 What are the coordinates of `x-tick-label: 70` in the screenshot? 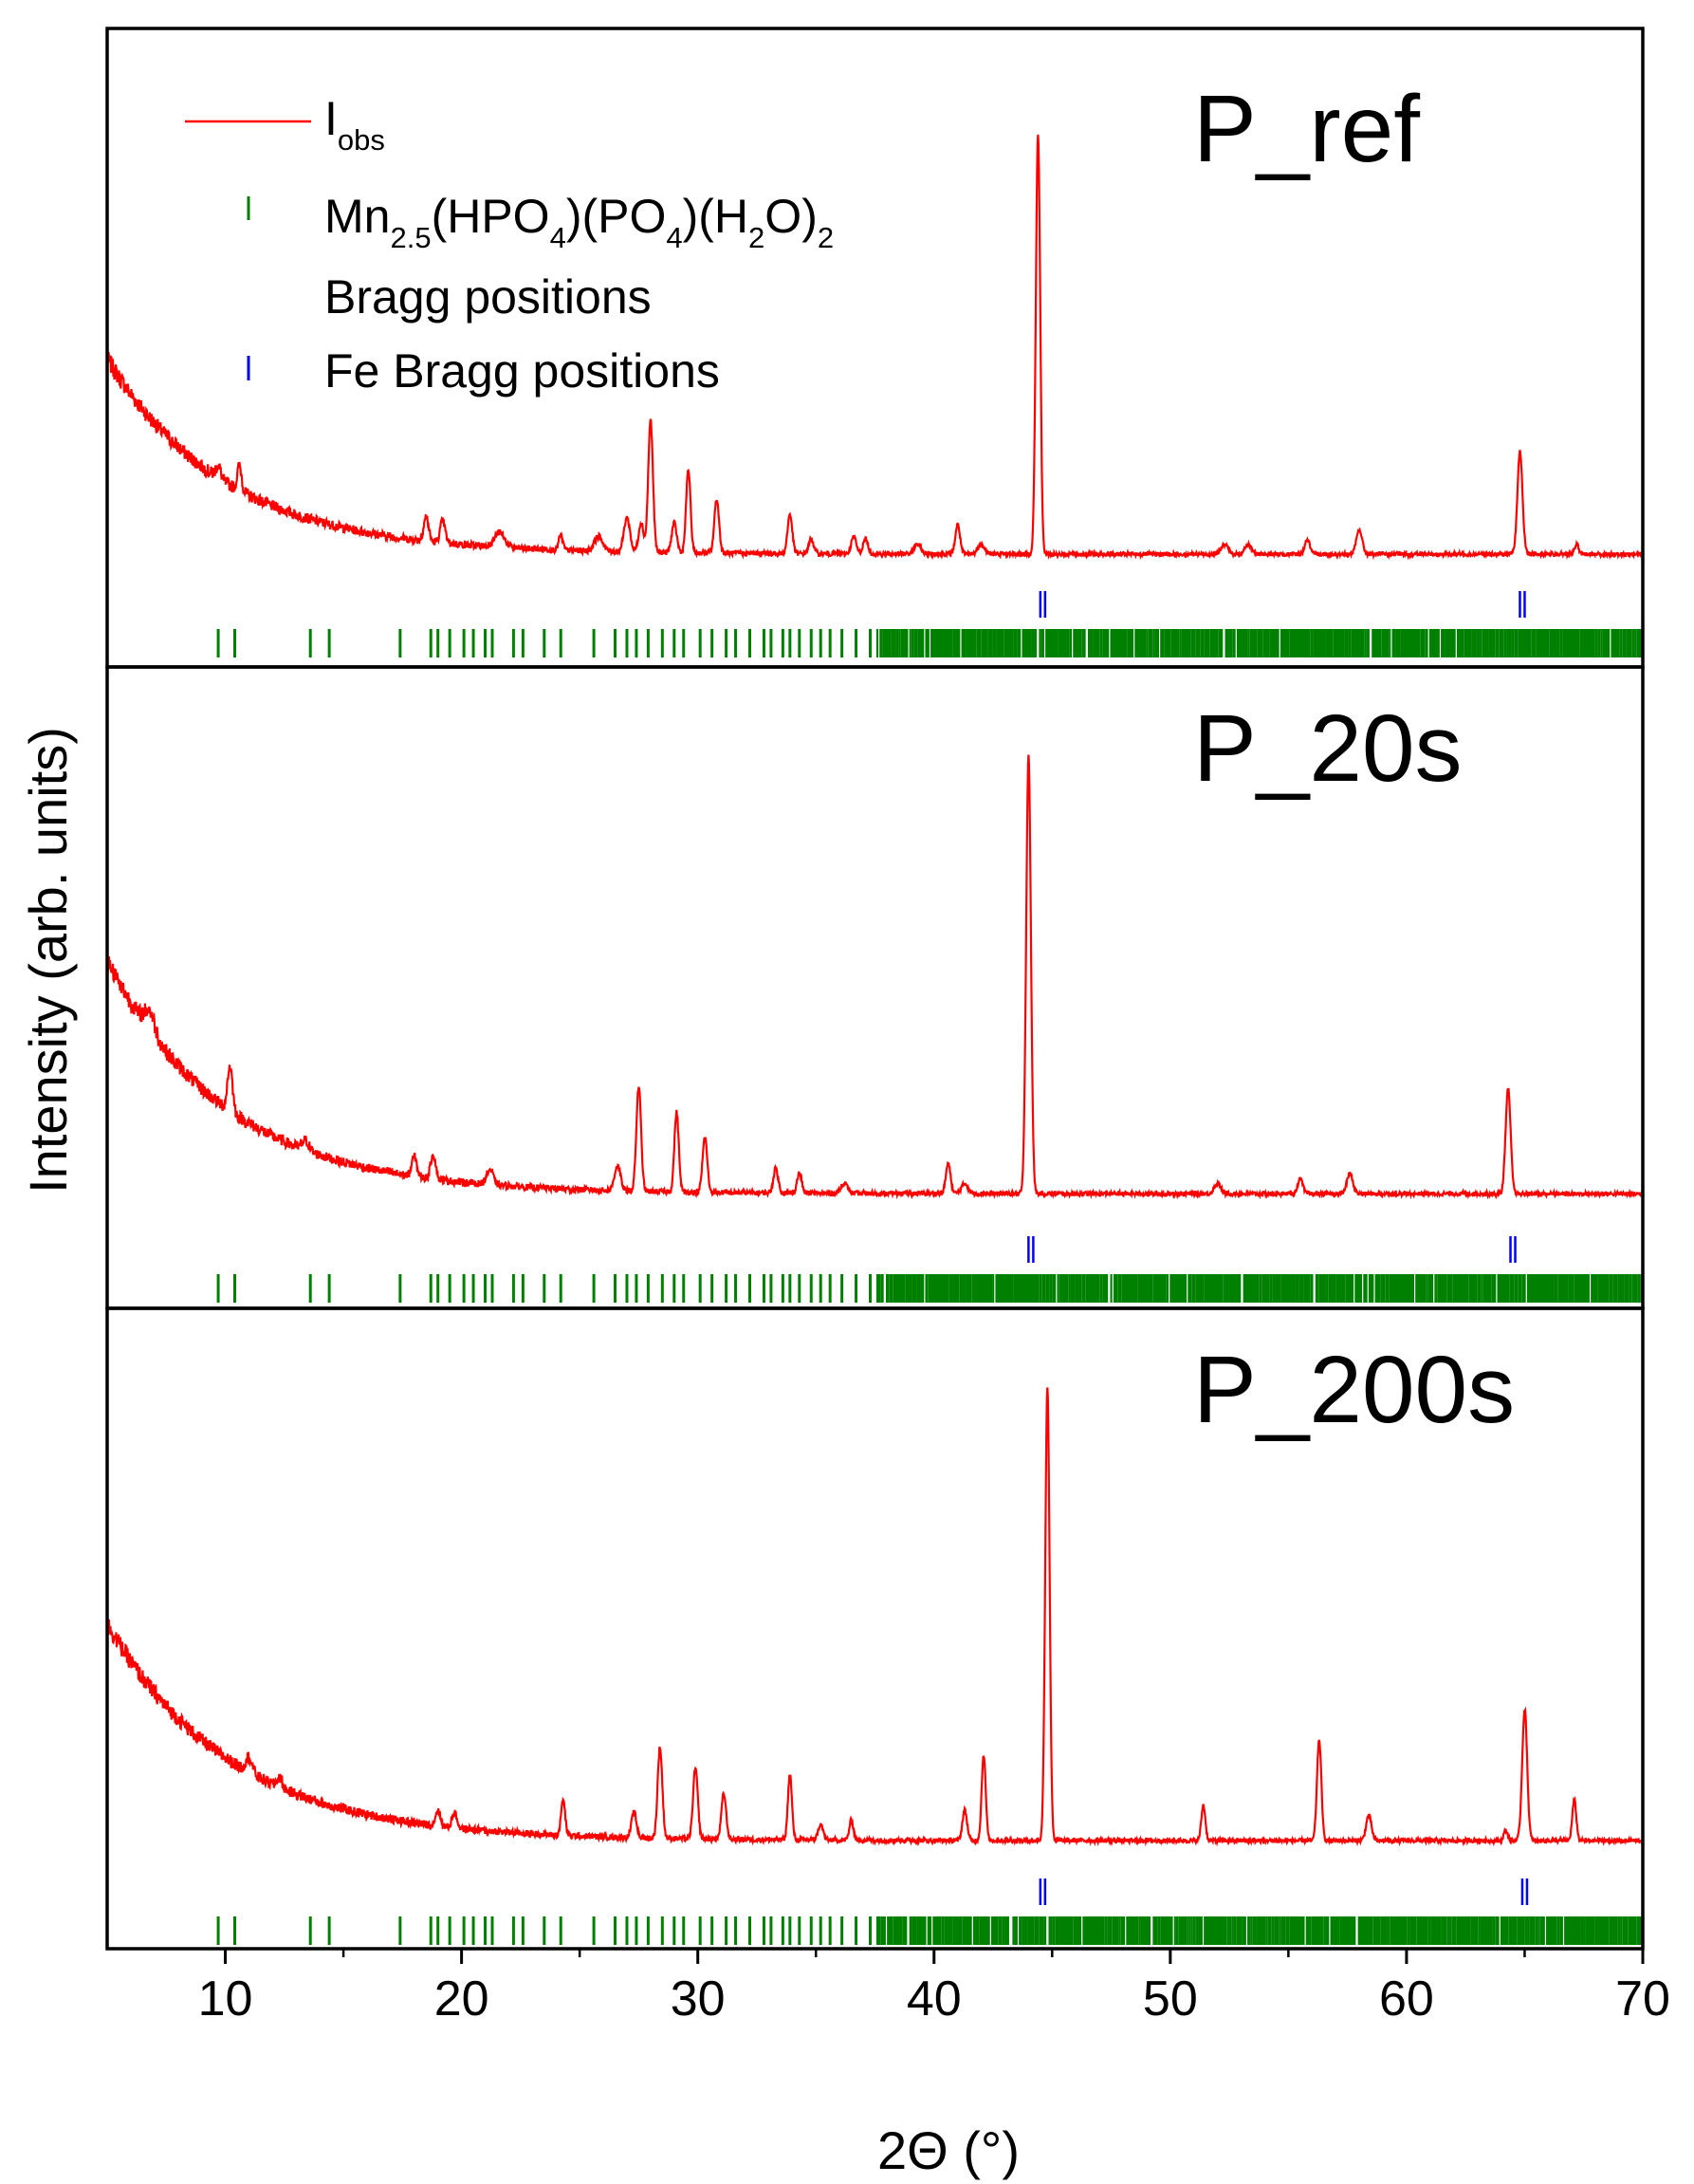 It's located at (1642, 1999).